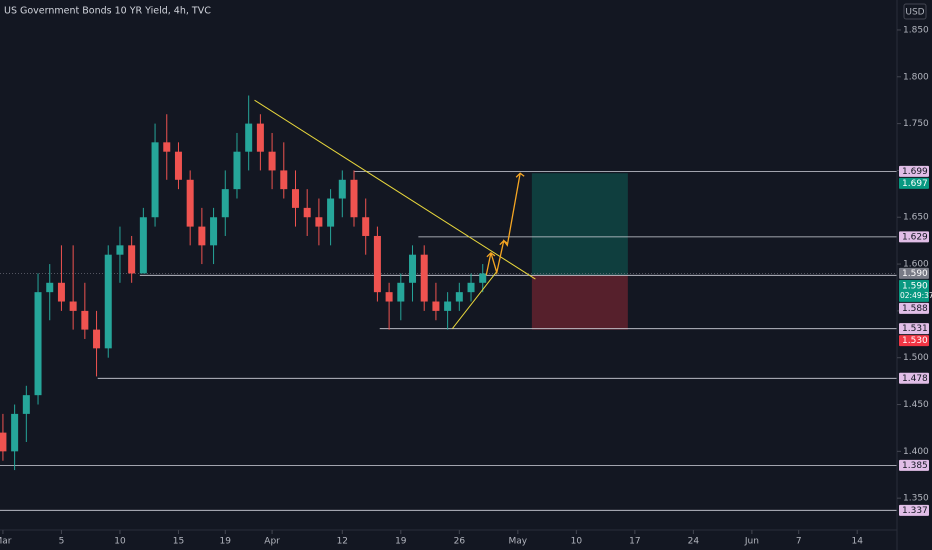 Image resolution: width=932 pixels, height=550 pixels. What do you see at coordinates (395, 189) in the screenshot?
I see `trendline` at bounding box center [395, 189].